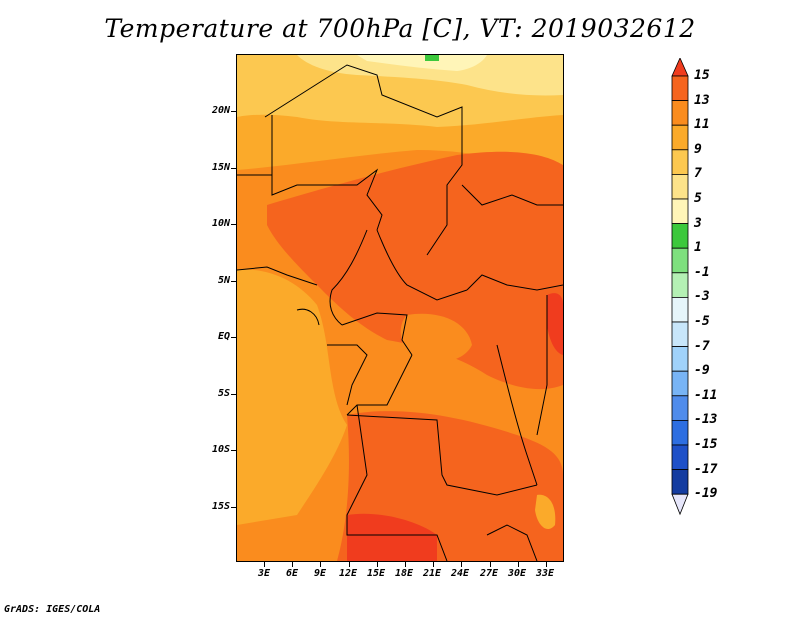  Describe the element at coordinates (223, 280) in the screenshot. I see `lat-tick-5n: 5N` at that location.